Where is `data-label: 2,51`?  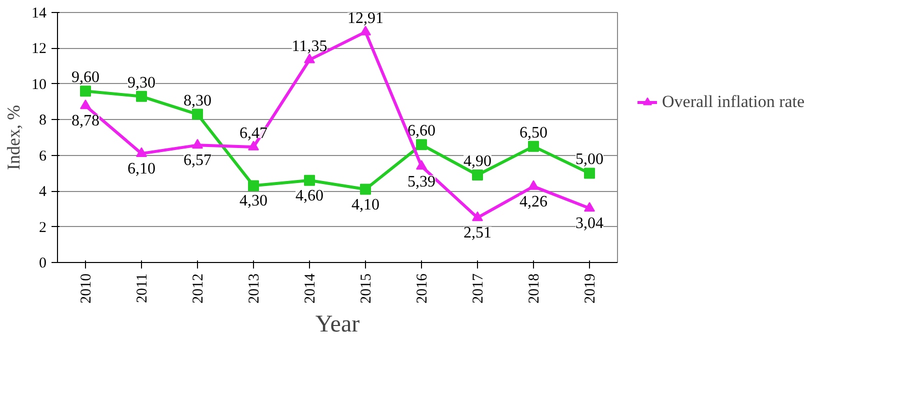
data-label: 2,51 is located at coordinates (478, 233).